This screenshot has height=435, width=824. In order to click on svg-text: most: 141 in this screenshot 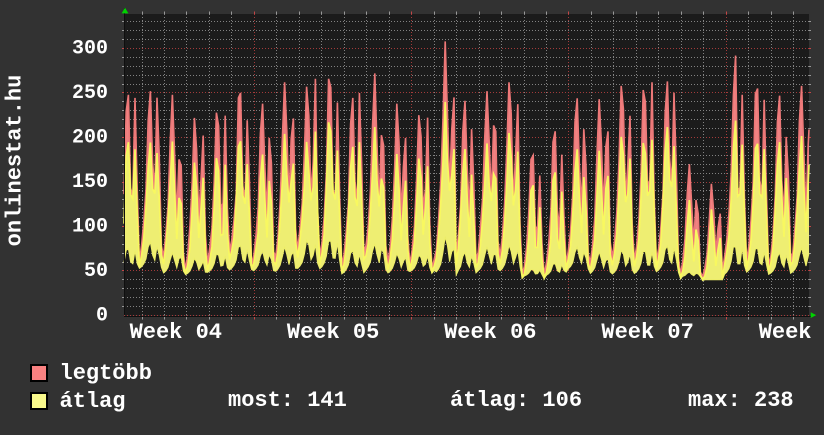, I will do `click(287, 400)`.